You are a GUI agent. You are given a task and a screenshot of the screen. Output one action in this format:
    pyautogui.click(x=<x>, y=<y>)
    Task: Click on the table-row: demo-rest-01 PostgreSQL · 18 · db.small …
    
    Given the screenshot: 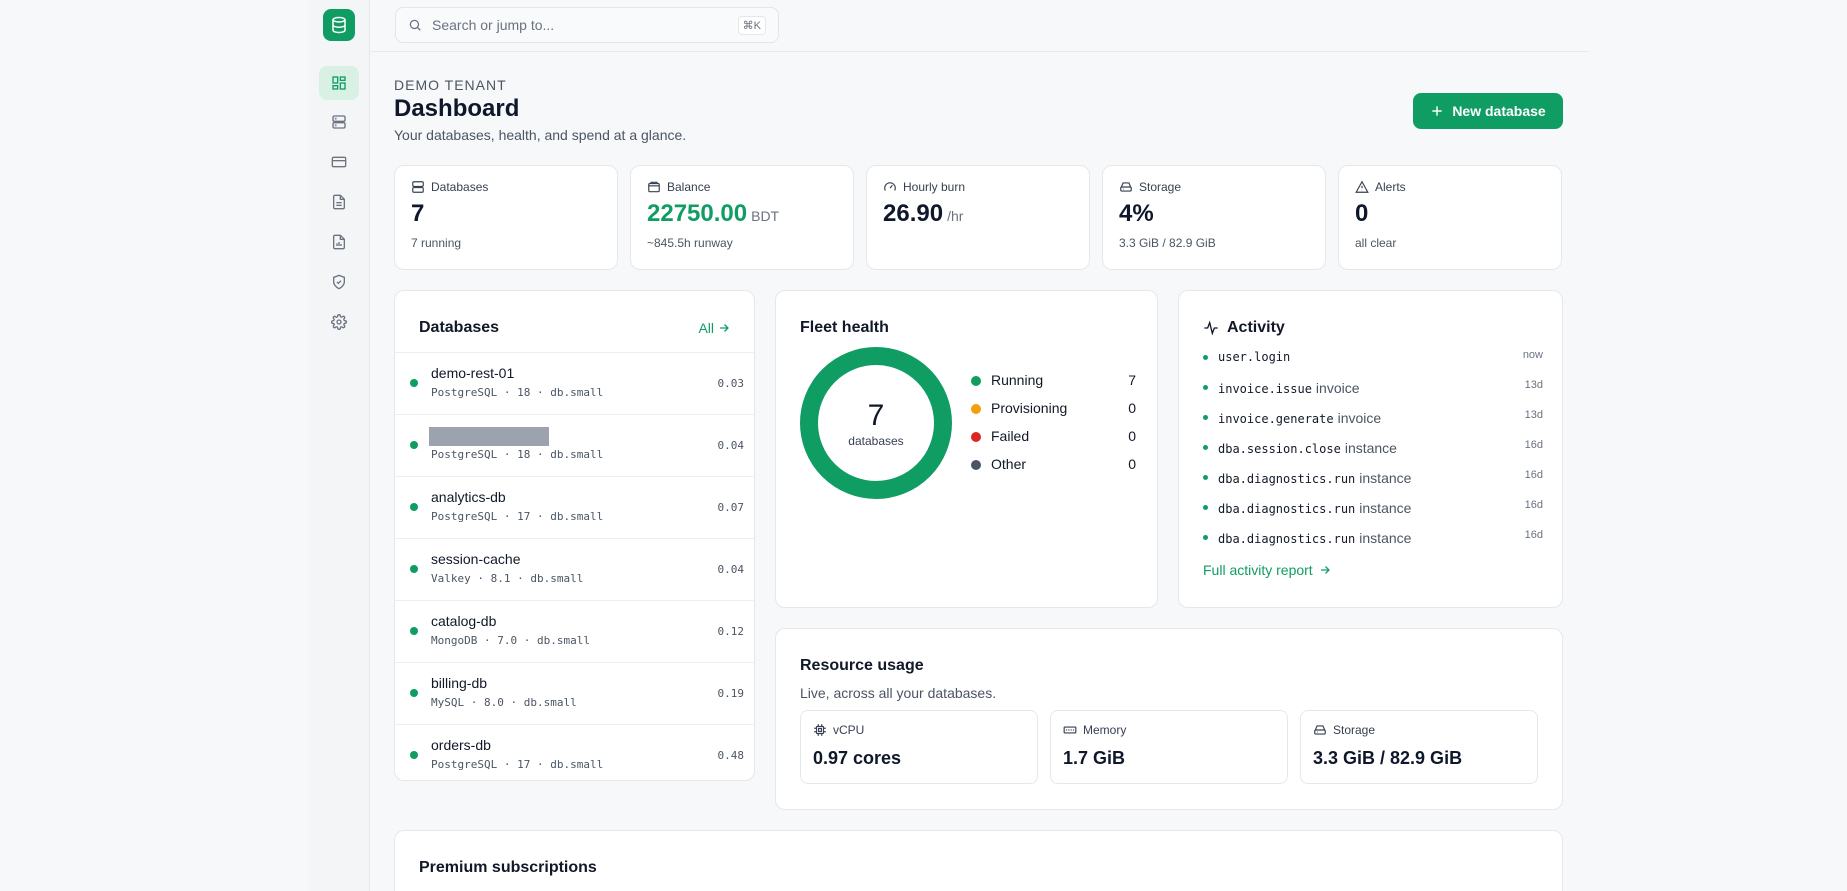 What is the action you would take?
    pyautogui.click(x=574, y=383)
    